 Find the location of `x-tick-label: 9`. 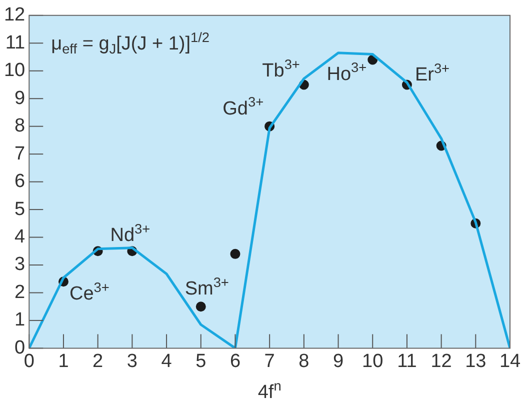

x-tick-label: 9 is located at coordinates (338, 361).